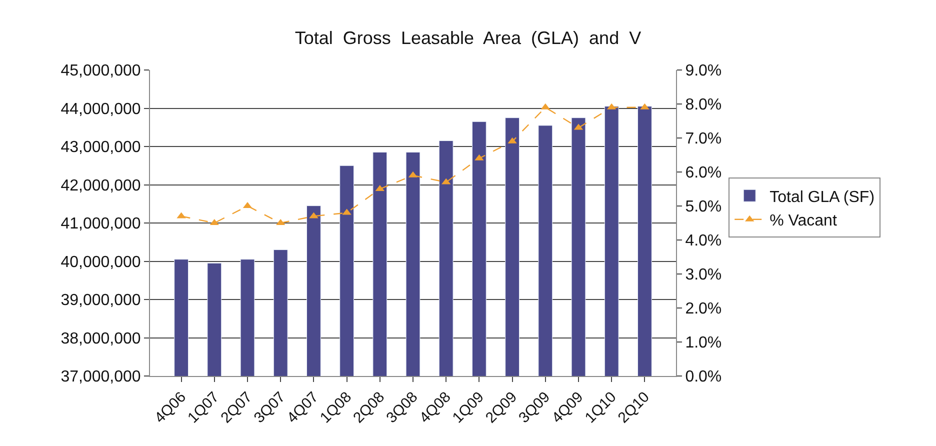 The width and height of the screenshot is (936, 446). What do you see at coordinates (703, 173) in the screenshot?
I see `y2-tick-label: 6.0%` at bounding box center [703, 173].